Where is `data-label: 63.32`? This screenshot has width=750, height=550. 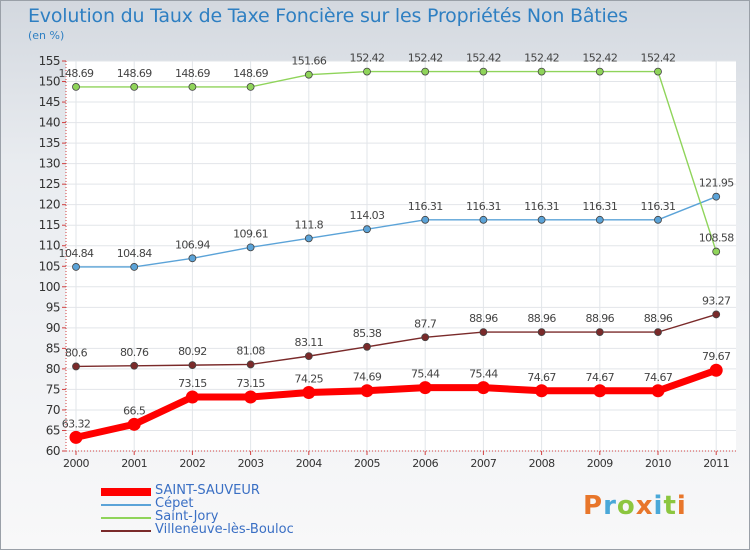 data-label: 63.32 is located at coordinates (76, 423).